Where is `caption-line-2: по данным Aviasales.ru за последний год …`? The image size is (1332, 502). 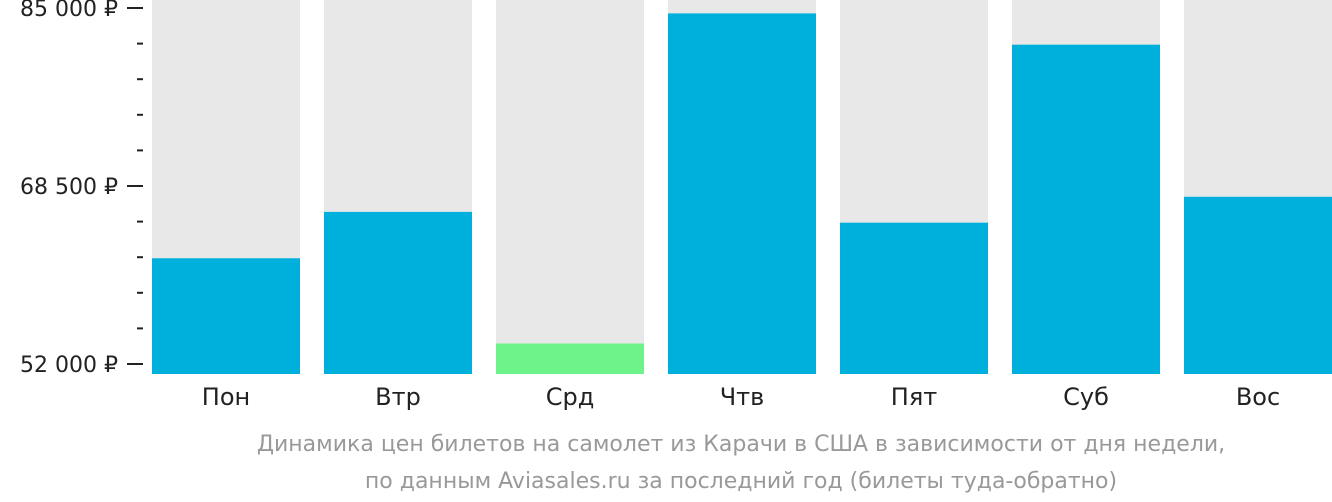 caption-line-2: по данным Aviasales.ru за последний год … is located at coordinates (741, 481).